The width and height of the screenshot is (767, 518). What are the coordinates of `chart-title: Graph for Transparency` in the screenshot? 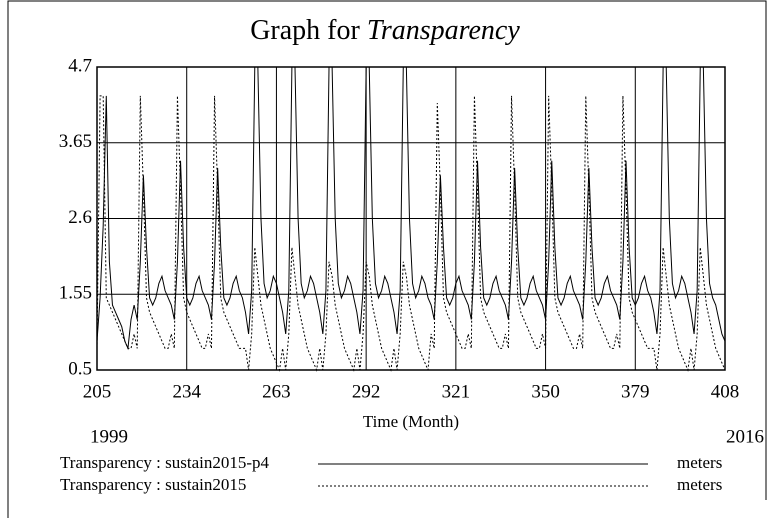 It's located at (385, 30).